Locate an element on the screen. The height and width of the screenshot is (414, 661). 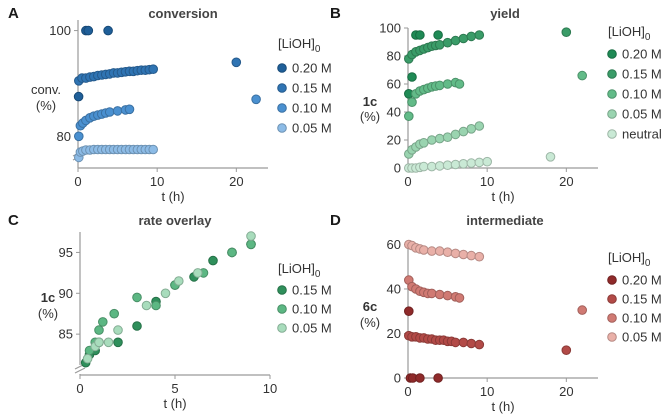
y-tick-label: 20 is located at coordinates (394, 140).